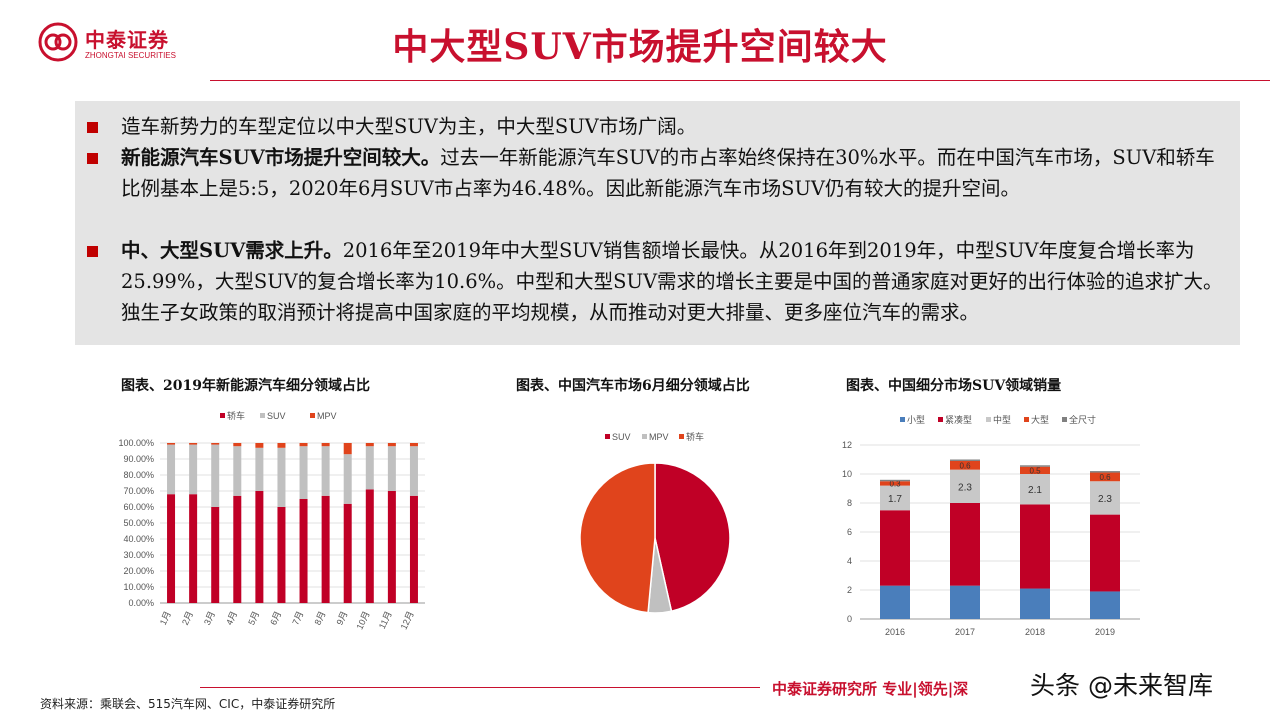 This screenshot has width=1280, height=720. Describe the element at coordinates (916, 420) in the screenshot. I see `legend-label: 小型` at that location.